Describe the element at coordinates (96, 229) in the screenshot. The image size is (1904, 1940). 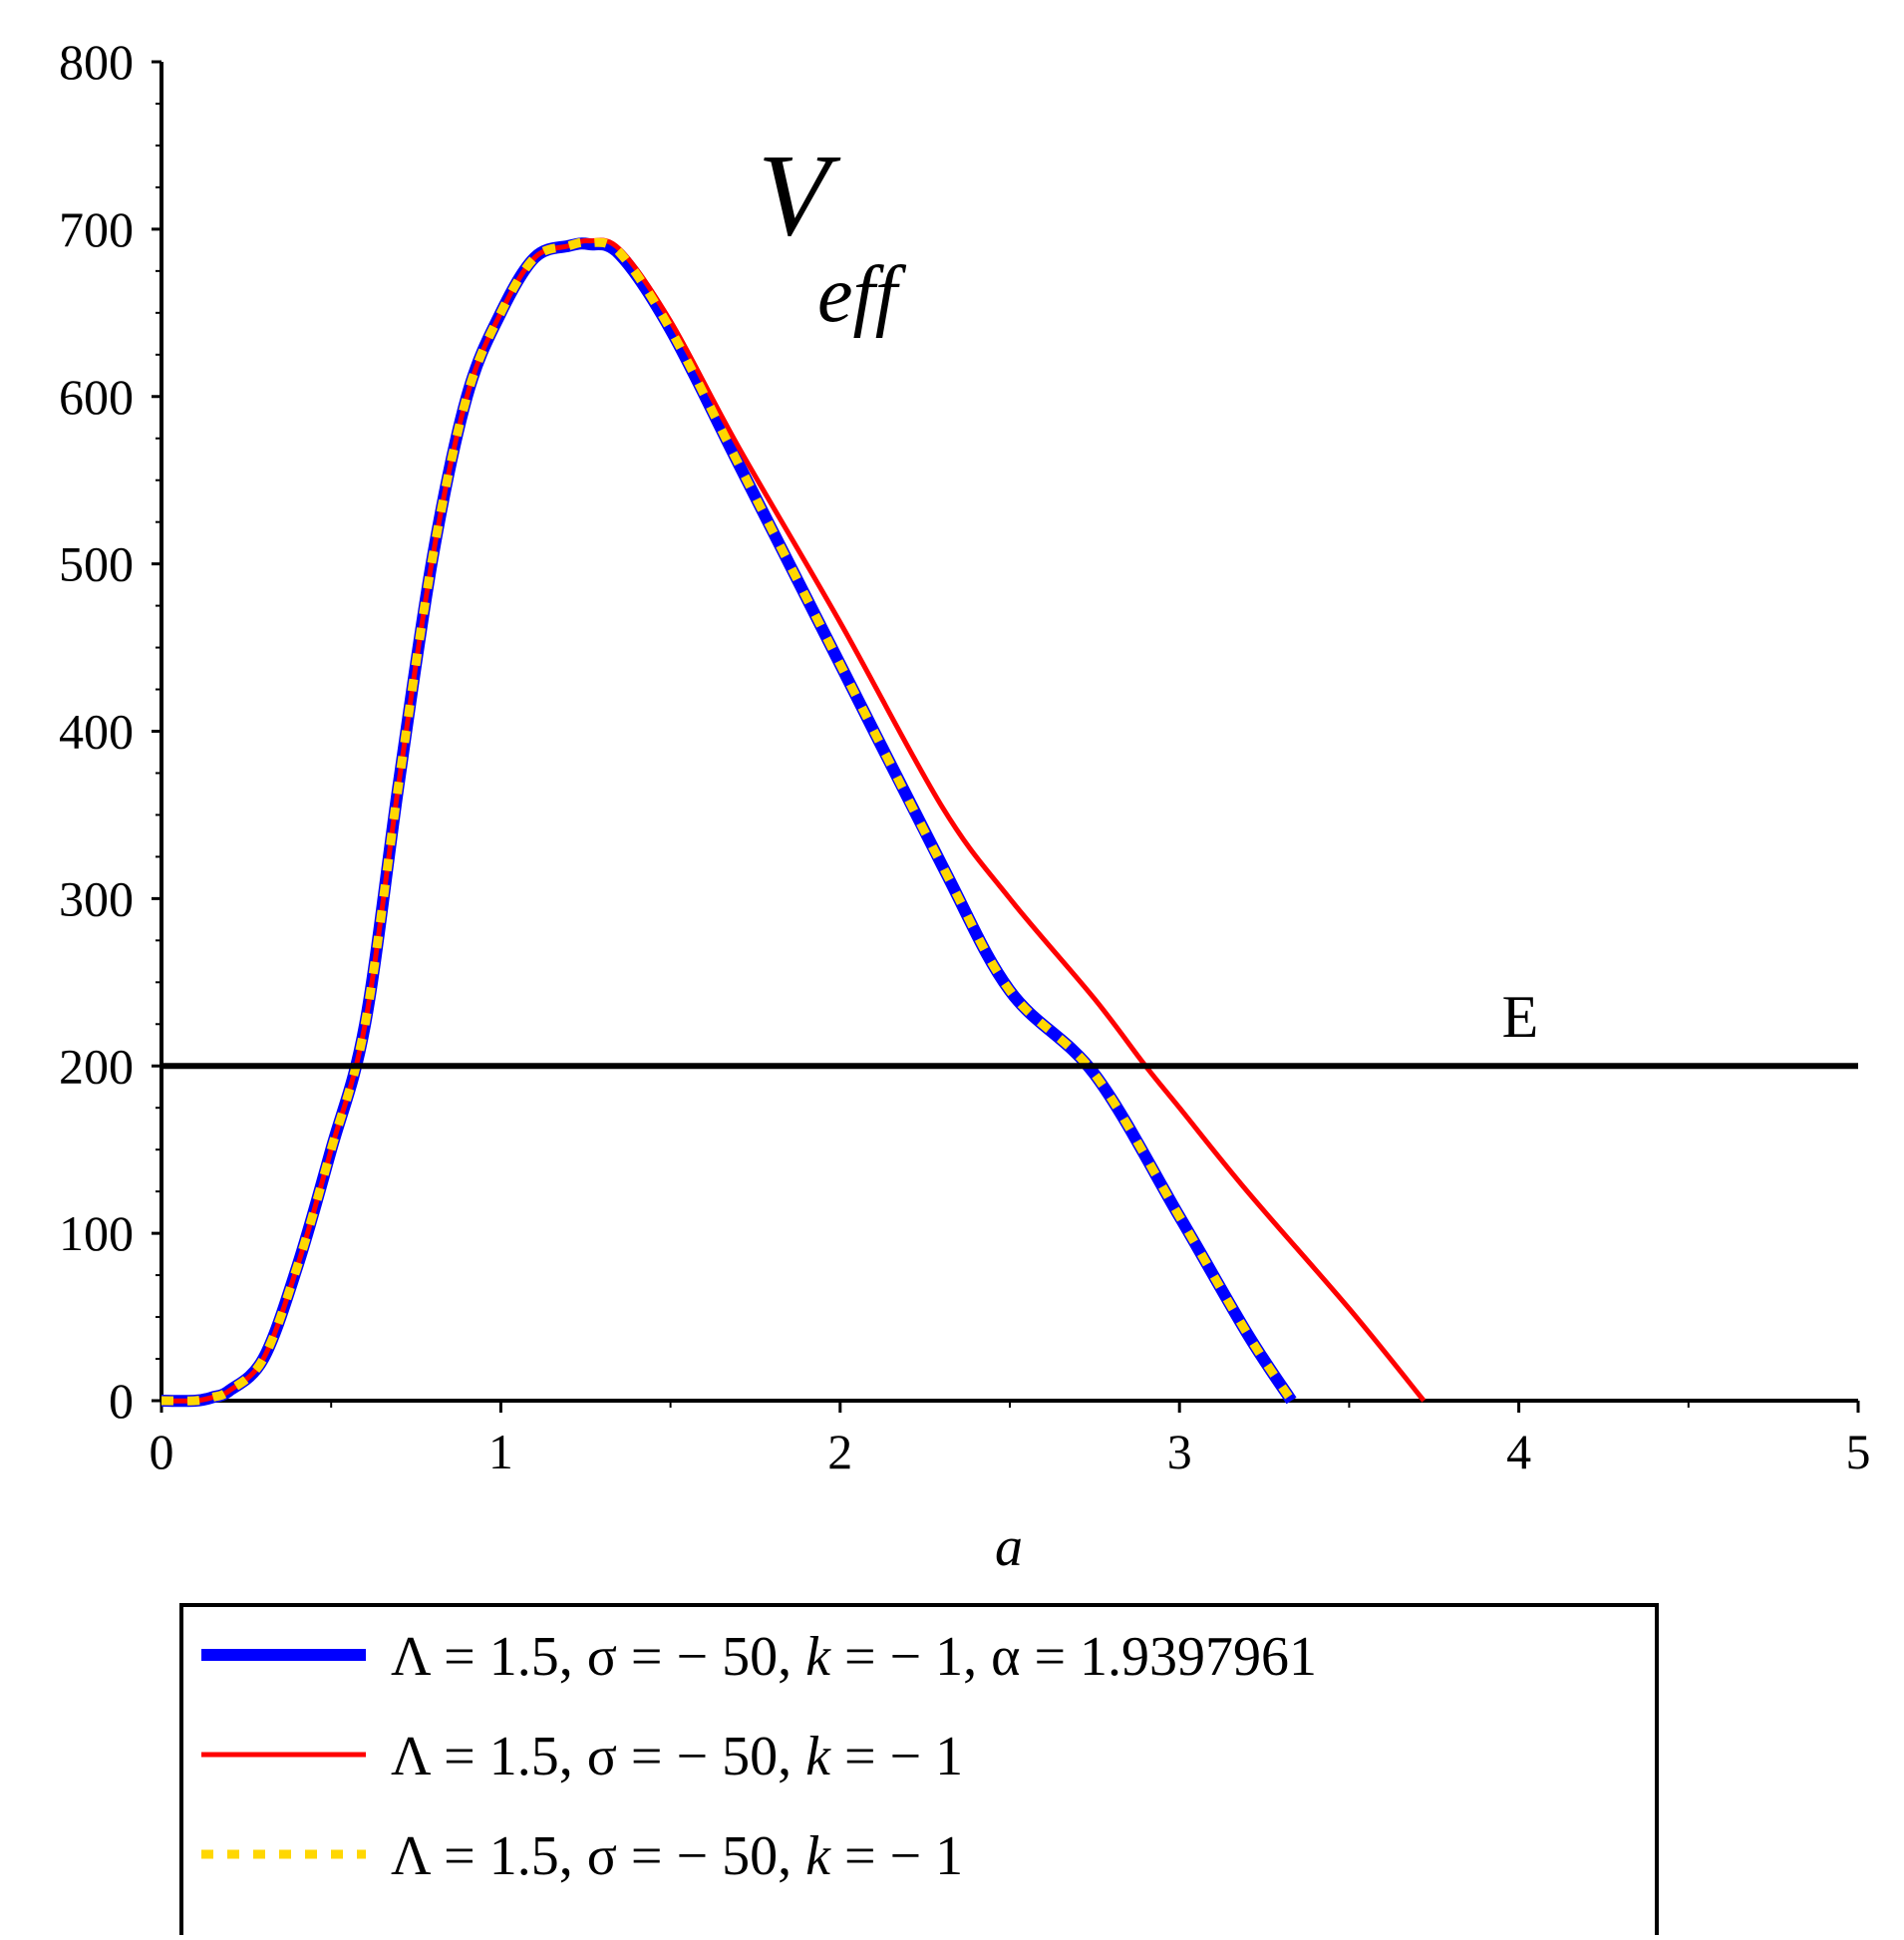
I see `y-tick-label: 700` at that location.